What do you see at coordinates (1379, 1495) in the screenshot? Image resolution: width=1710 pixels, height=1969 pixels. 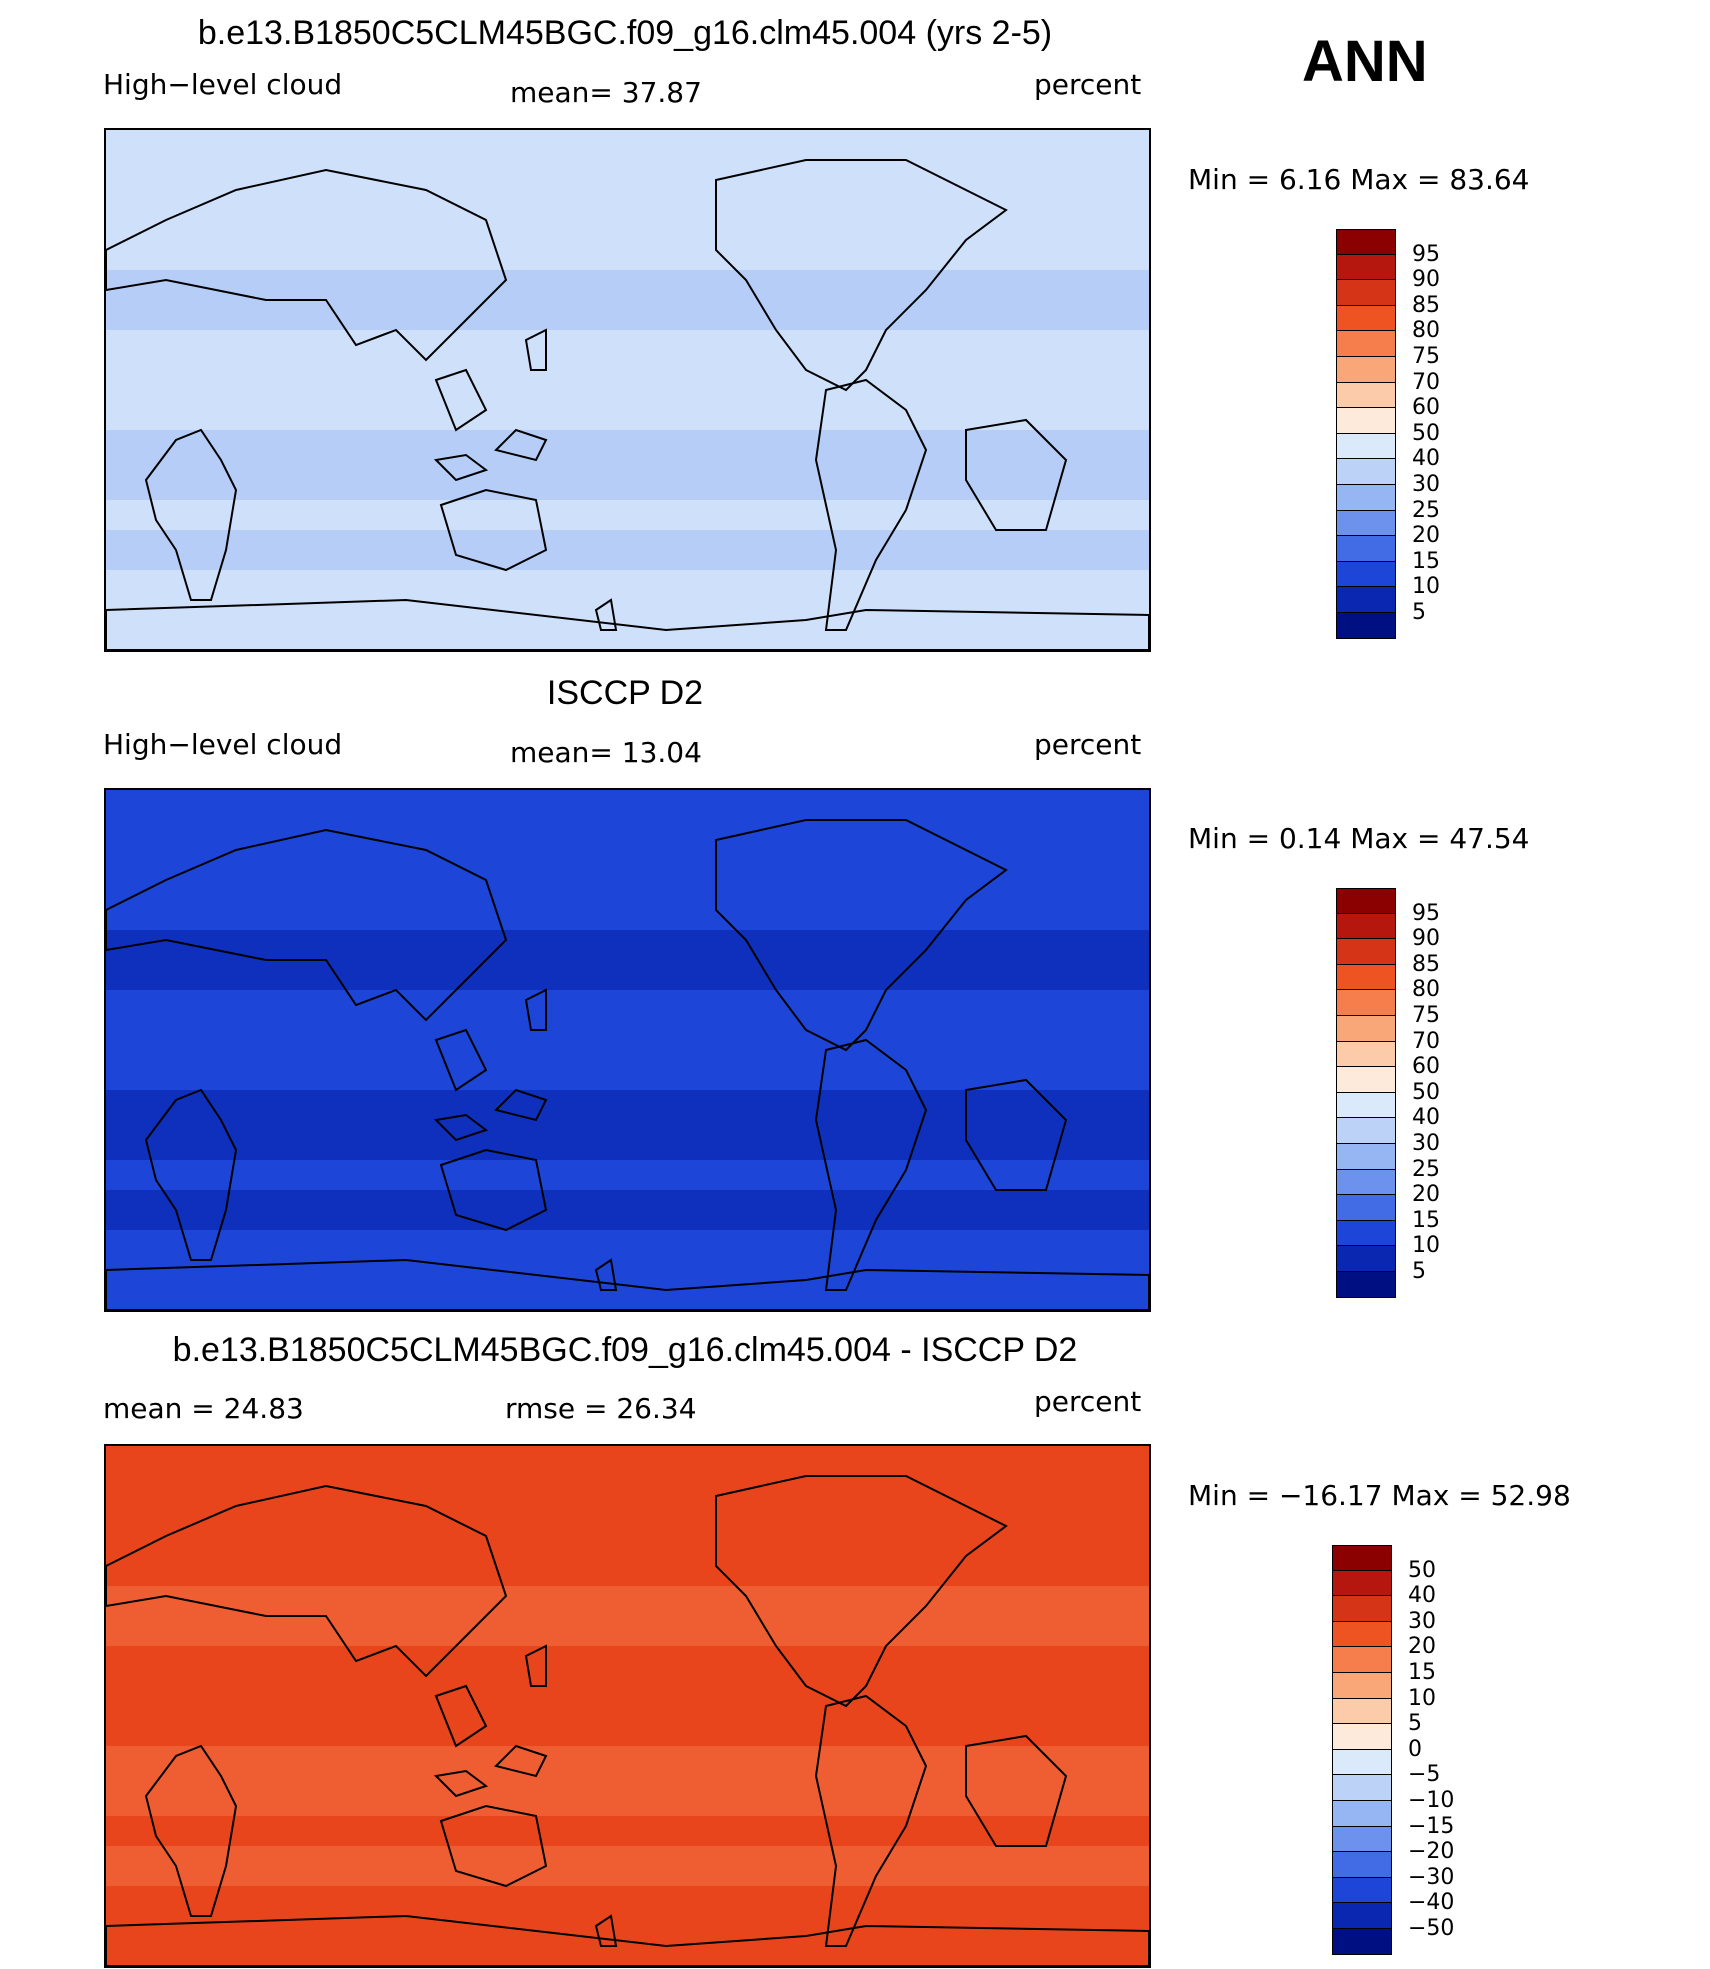 I see `panel-3-minmax: Min = −16.17 Max = 52.98` at bounding box center [1379, 1495].